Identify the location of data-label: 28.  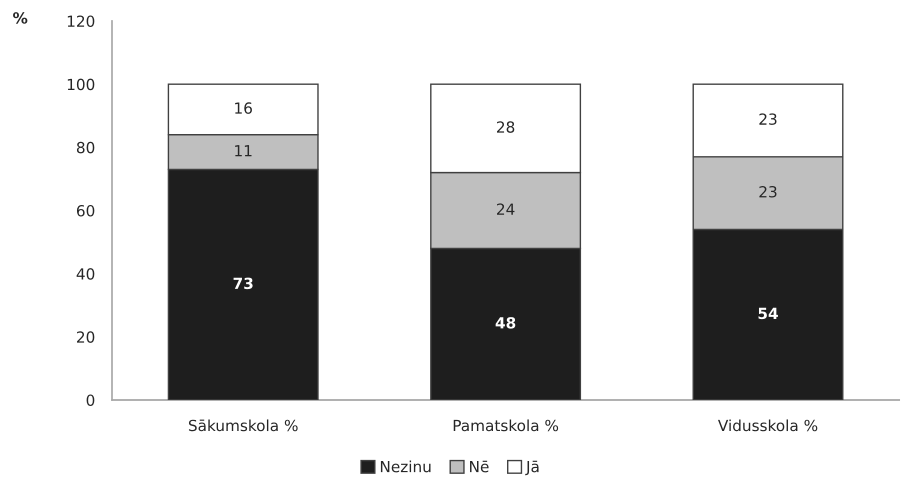
(505, 127).